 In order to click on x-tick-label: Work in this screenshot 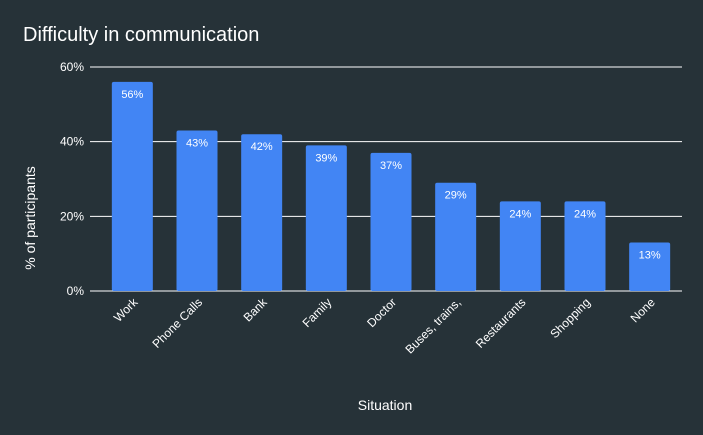, I will do `click(126, 310)`.